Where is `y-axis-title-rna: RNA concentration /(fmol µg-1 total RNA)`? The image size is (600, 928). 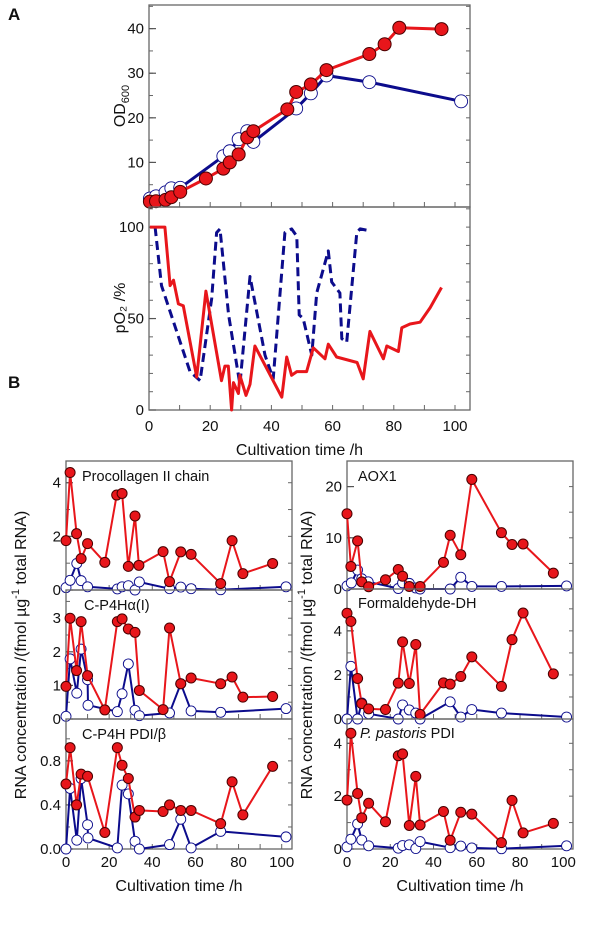
y-axis-title-rna: RNA concentration /(fmol µg-1 total RNA) is located at coordinates (306, 655).